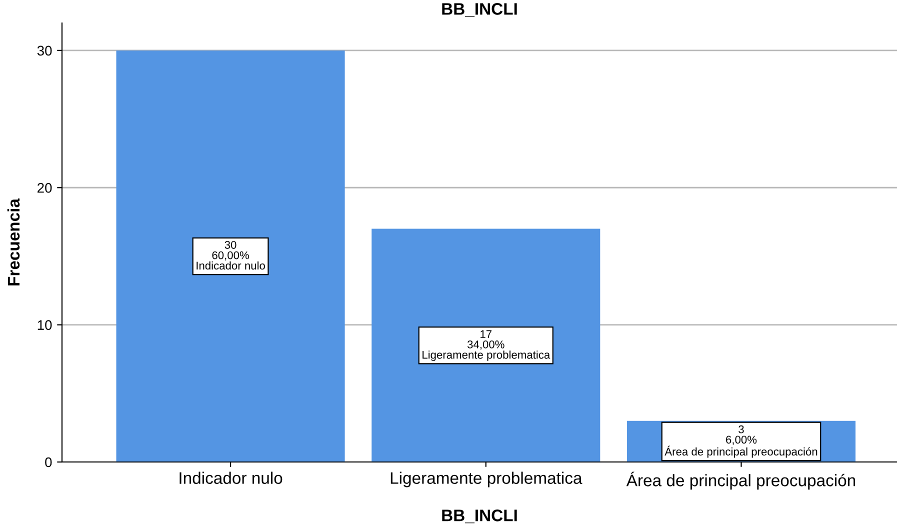  I want to click on bar, so click(486, 345).